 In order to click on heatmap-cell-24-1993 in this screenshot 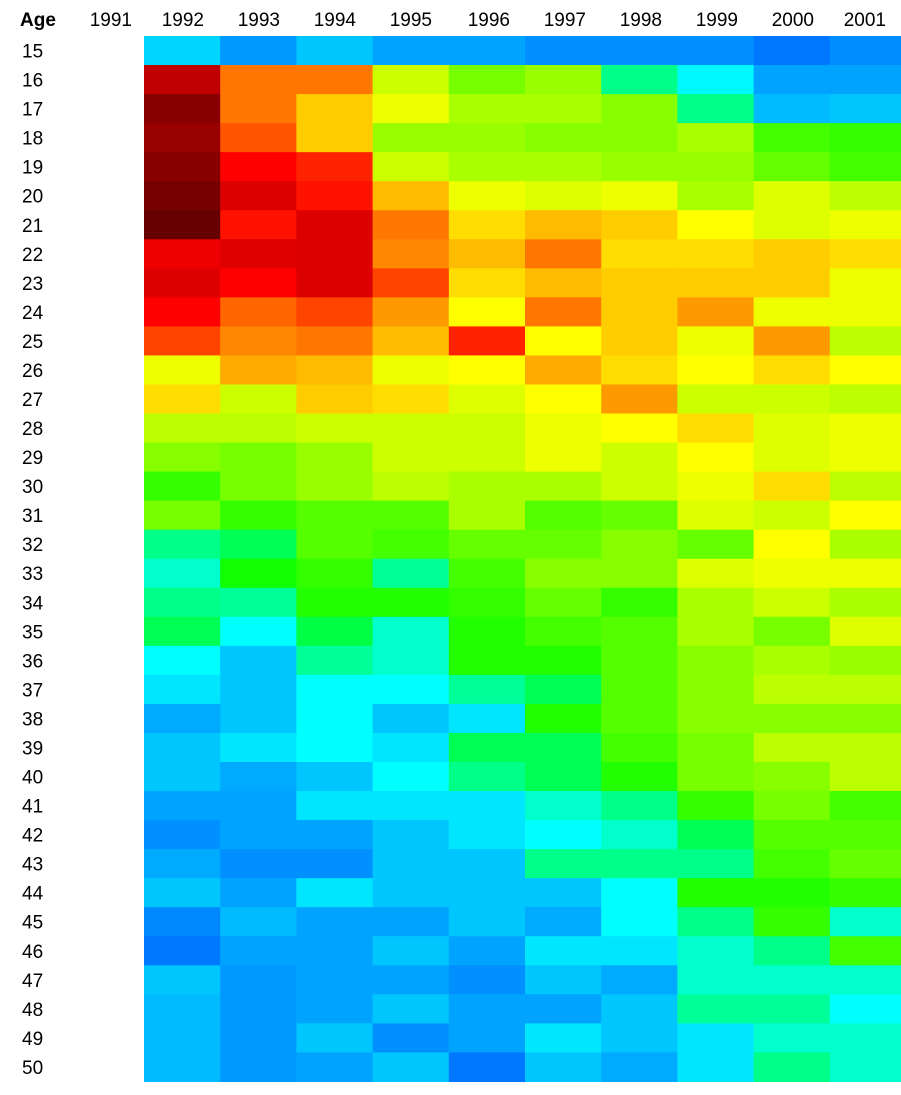, I will do `click(258, 312)`.